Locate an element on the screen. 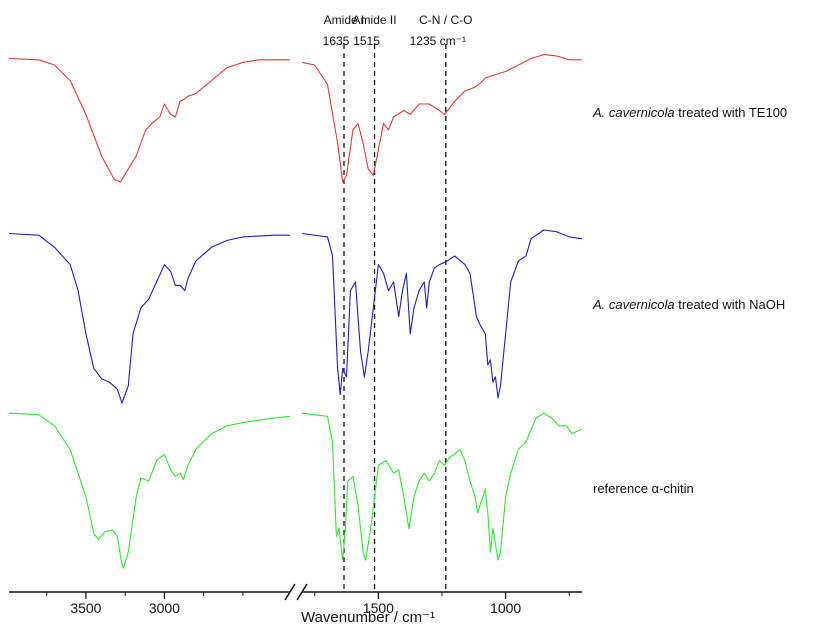 This screenshot has height=625, width=825. marker-name-label: C-N / C-O is located at coordinates (445, 20).